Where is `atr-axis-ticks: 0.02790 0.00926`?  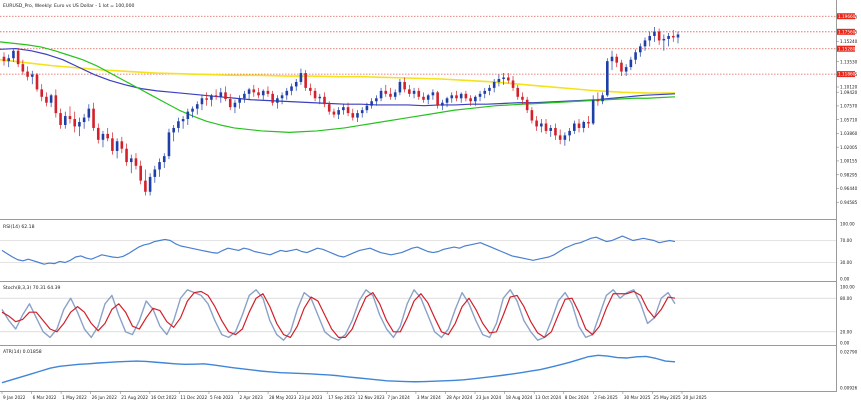 atr-axis-ticks: 0.02790 0.00926 is located at coordinates (849, 370).